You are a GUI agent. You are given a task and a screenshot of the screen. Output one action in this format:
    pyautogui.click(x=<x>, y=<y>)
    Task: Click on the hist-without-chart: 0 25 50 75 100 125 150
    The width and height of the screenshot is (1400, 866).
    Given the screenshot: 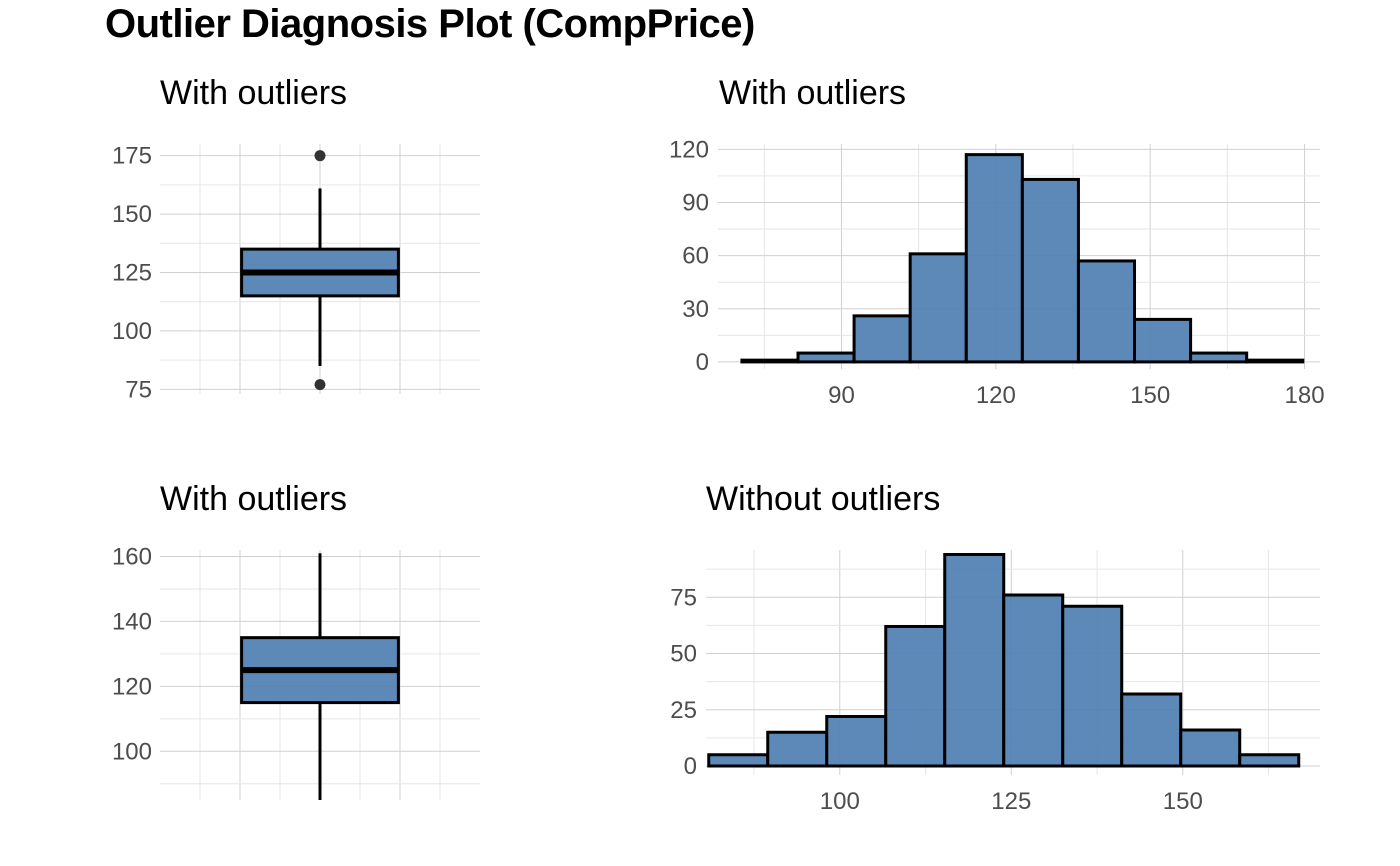 What is the action you would take?
    pyautogui.click(x=995, y=682)
    